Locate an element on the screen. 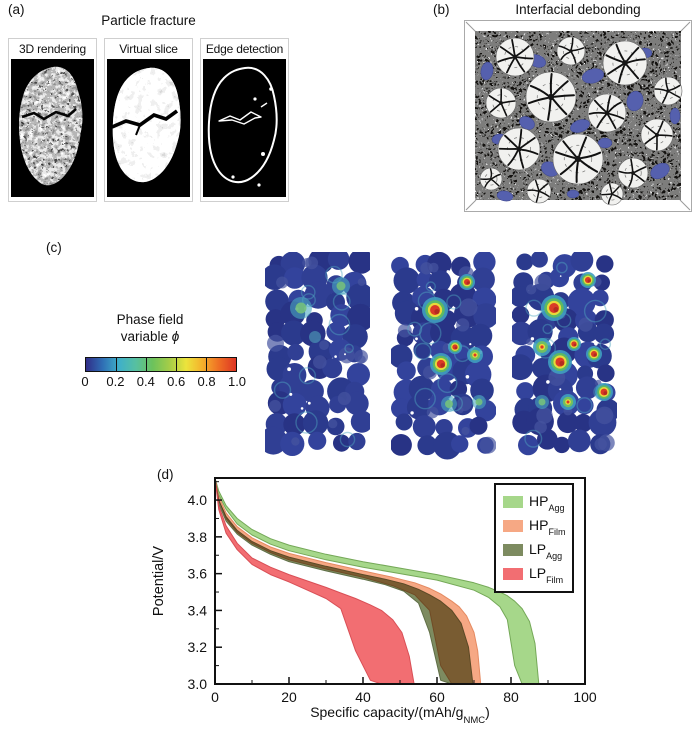 This screenshot has width=700, height=733. subpanel-edge-detection: Edge detection is located at coordinates (244, 120).